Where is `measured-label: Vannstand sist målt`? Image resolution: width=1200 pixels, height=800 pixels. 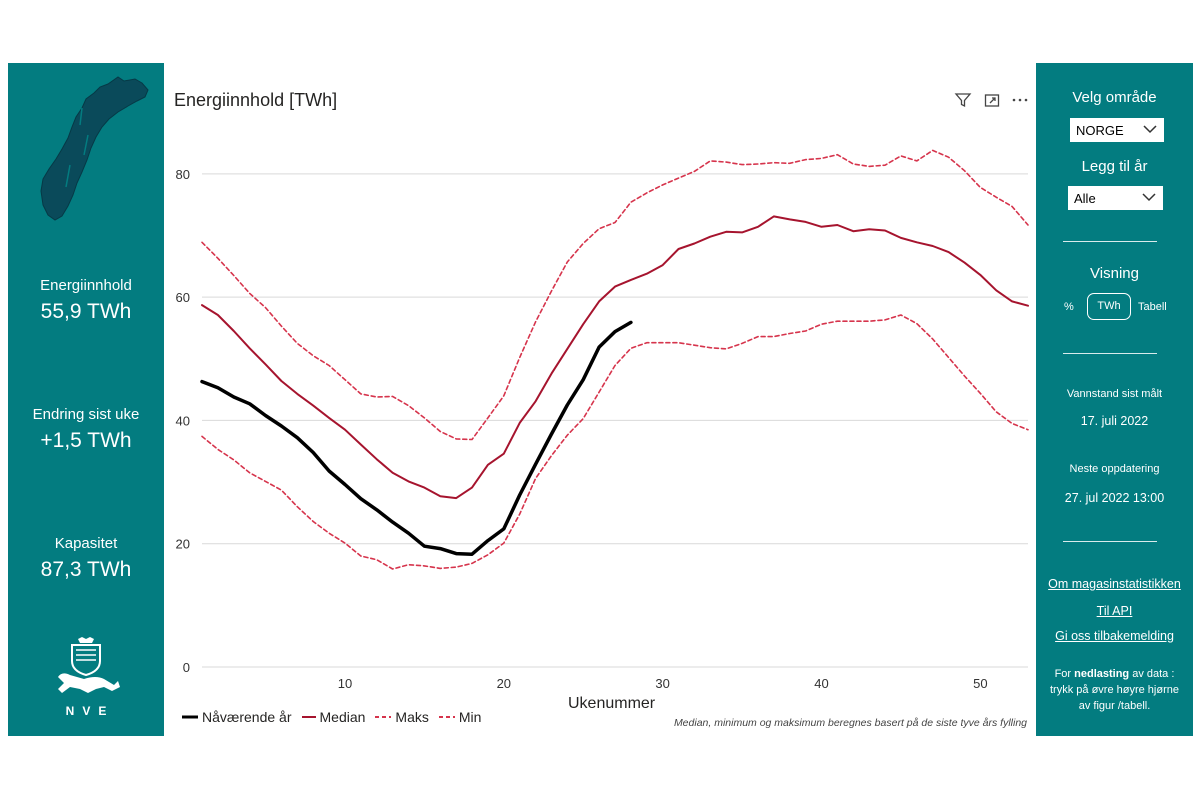 measured-label: Vannstand sist målt is located at coordinates (1114, 394).